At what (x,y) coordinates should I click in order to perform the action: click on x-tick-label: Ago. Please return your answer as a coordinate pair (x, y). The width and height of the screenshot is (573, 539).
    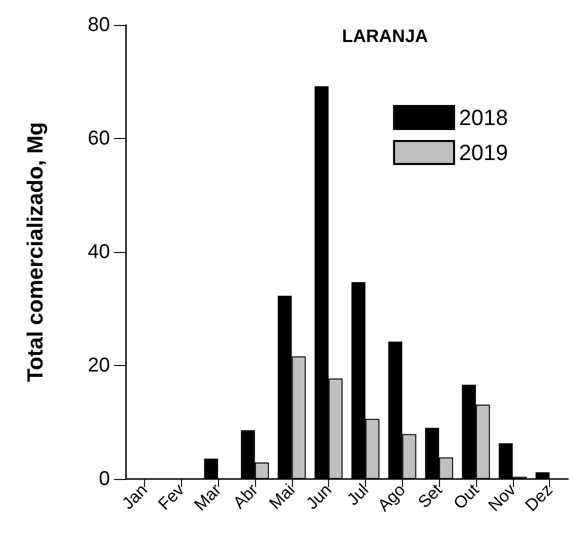
    Looking at the image, I should click on (391, 498).